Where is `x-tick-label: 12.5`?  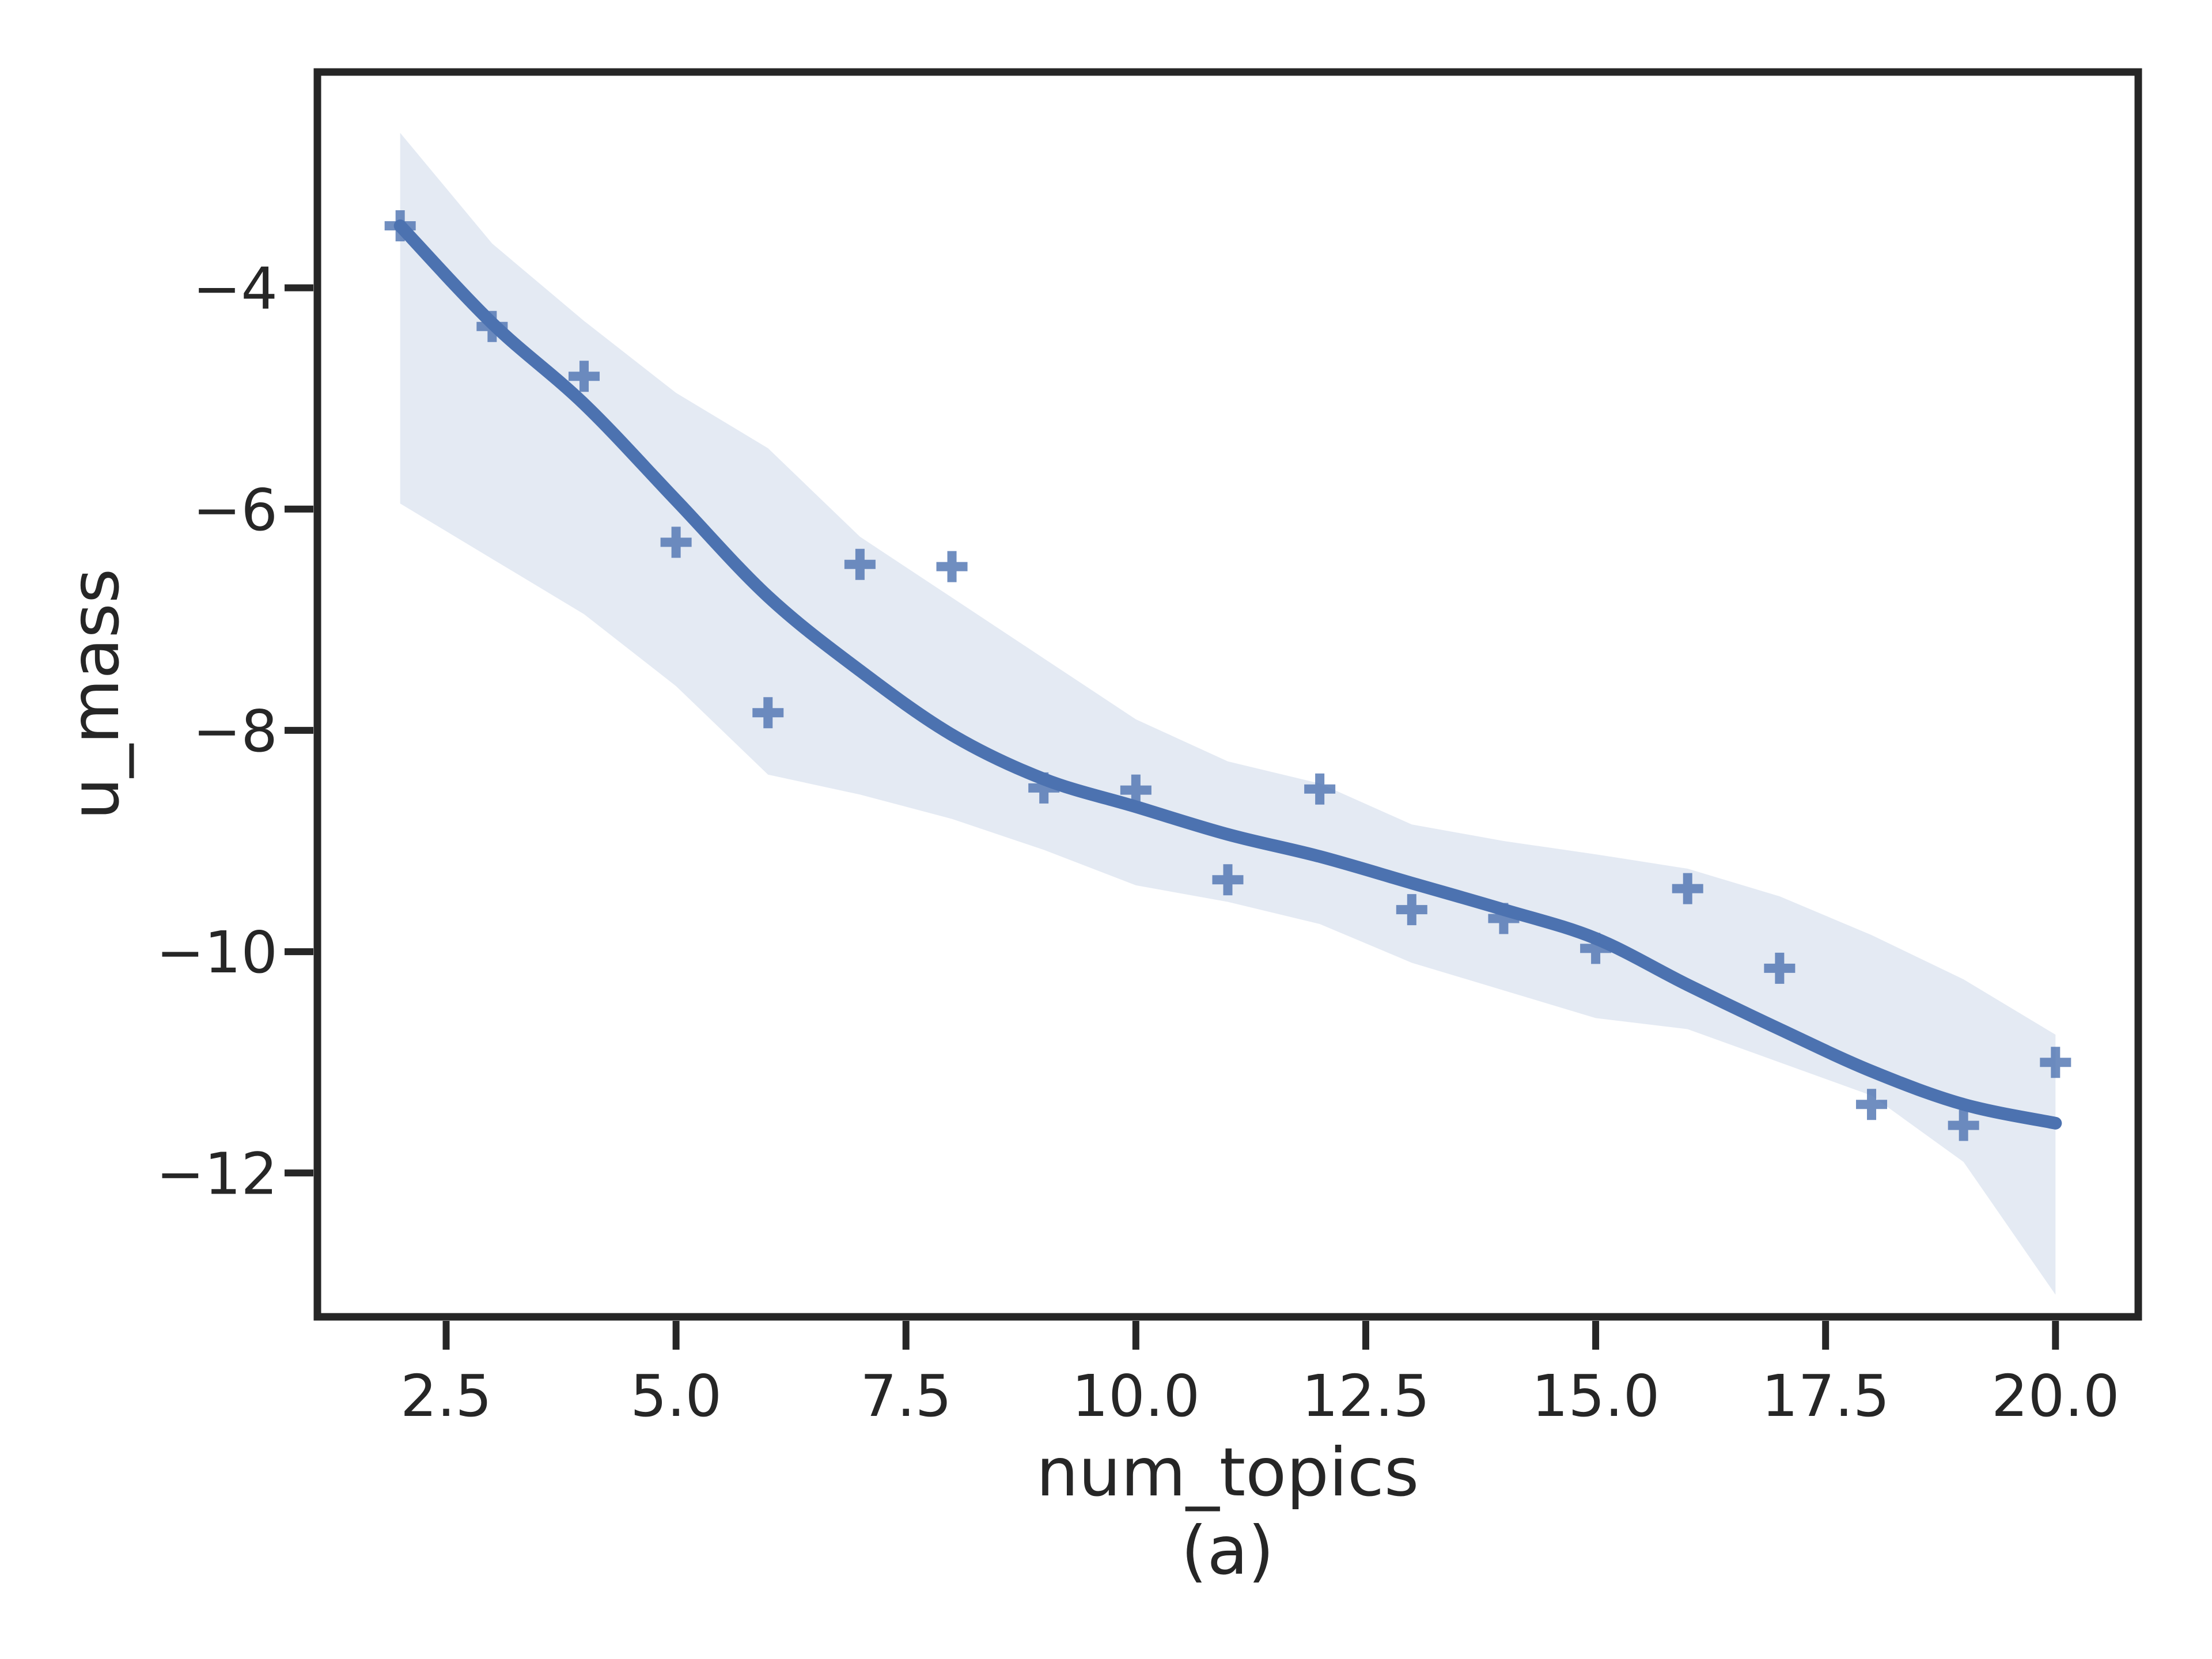 x-tick-label: 12.5 is located at coordinates (1366, 1396).